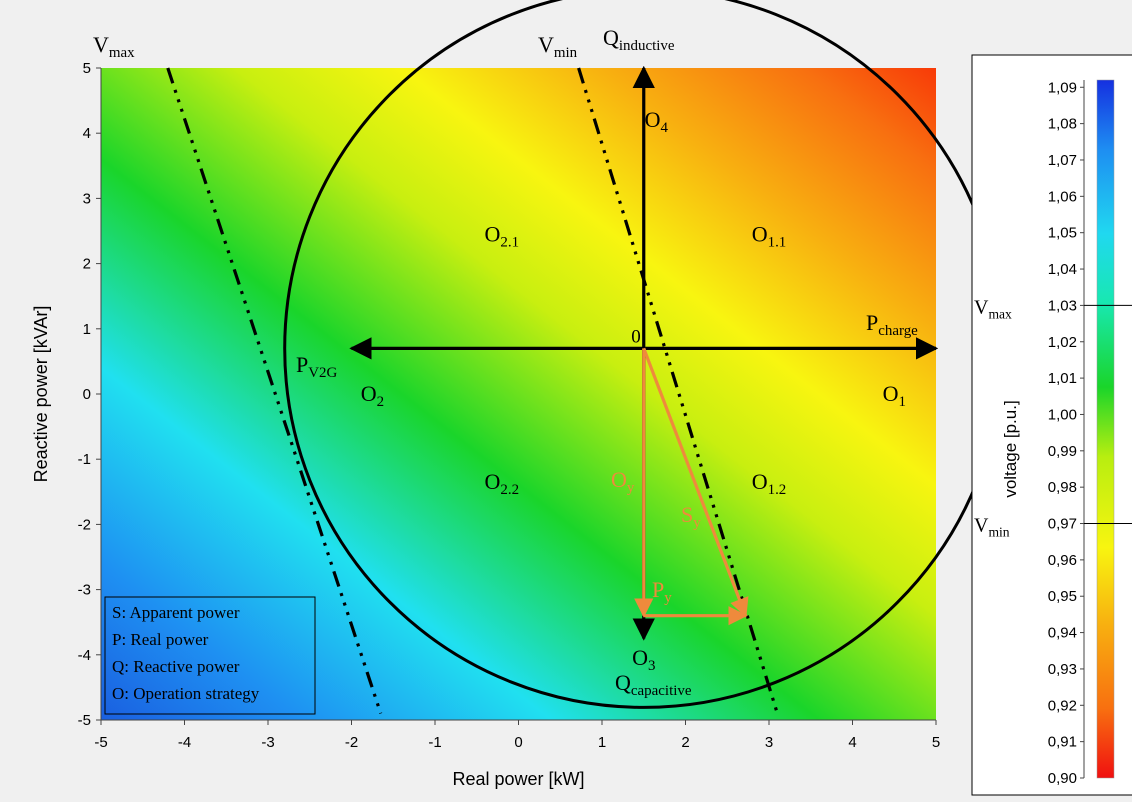 This screenshot has height=802, width=1132. Describe the element at coordinates (87, 133) in the screenshot. I see `y-tick-label: 4` at that location.